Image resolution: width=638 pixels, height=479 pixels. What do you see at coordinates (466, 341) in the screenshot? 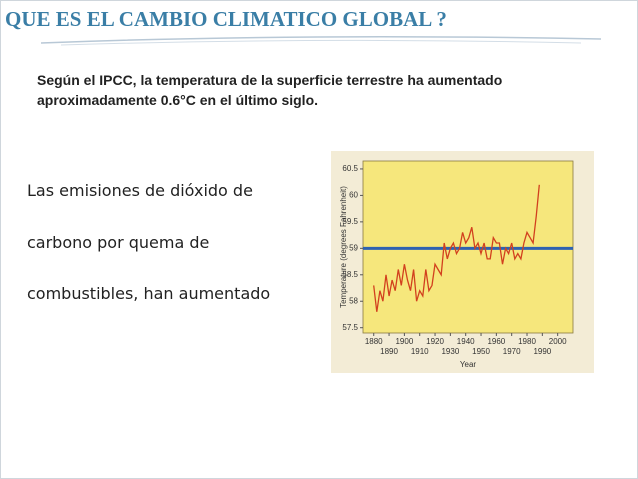
I see `x-tick-label: 1940` at bounding box center [466, 341].